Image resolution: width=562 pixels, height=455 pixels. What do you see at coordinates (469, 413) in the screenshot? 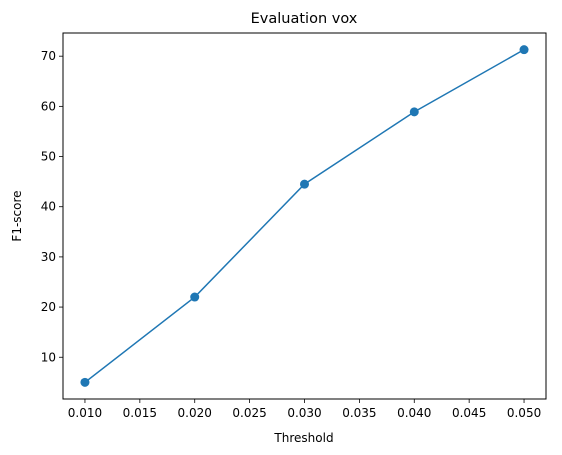
I see `x-tick-label: 0.045` at bounding box center [469, 413].